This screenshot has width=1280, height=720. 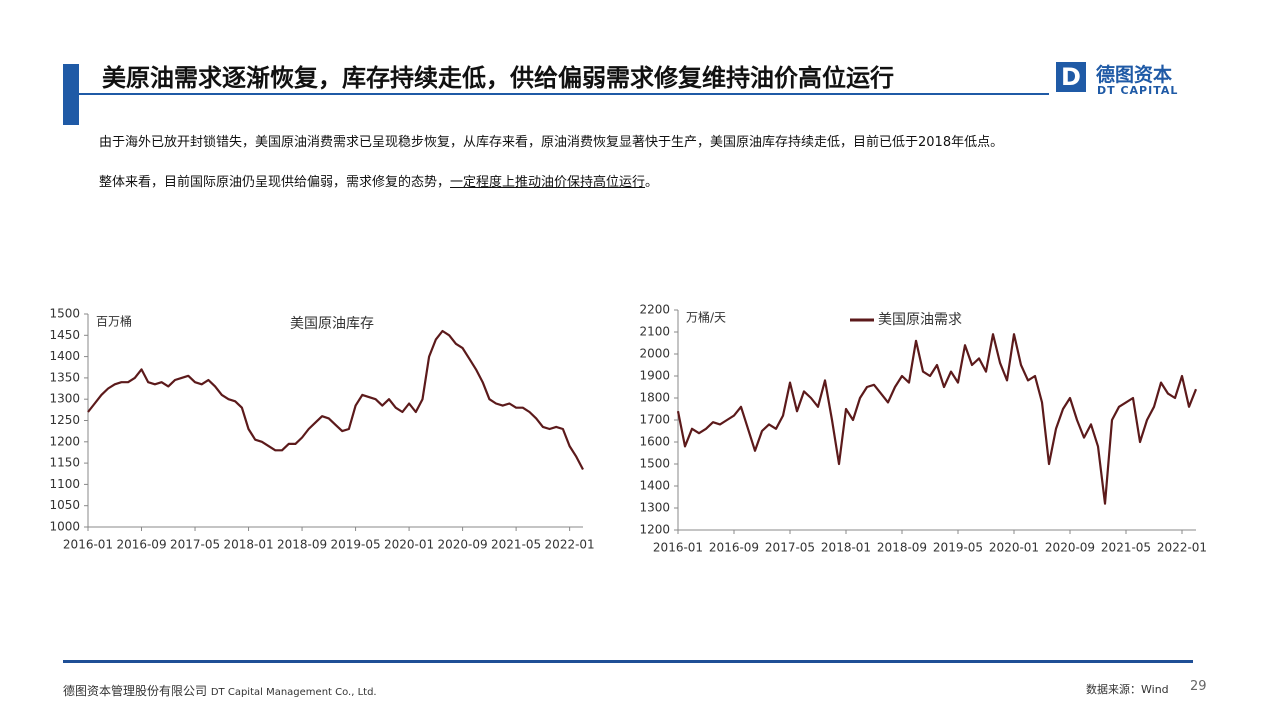 What do you see at coordinates (654, 398) in the screenshot?
I see `y-tick-label: 1800` at bounding box center [654, 398].